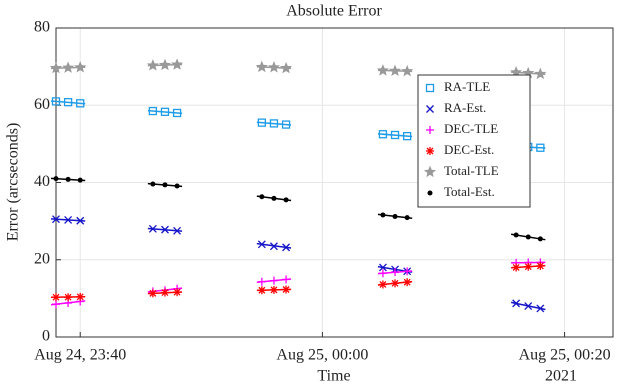  What do you see at coordinates (46, 336) in the screenshot?
I see `y-tick-label: 0` at bounding box center [46, 336].